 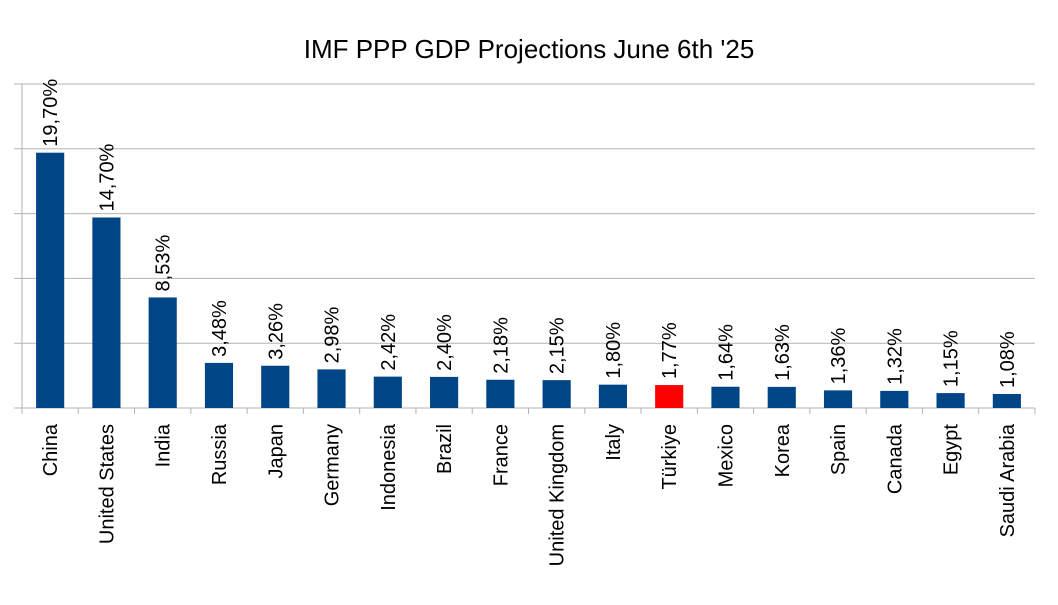 What do you see at coordinates (51, 113) in the screenshot?
I see `value-label: 19,70%` at bounding box center [51, 113].